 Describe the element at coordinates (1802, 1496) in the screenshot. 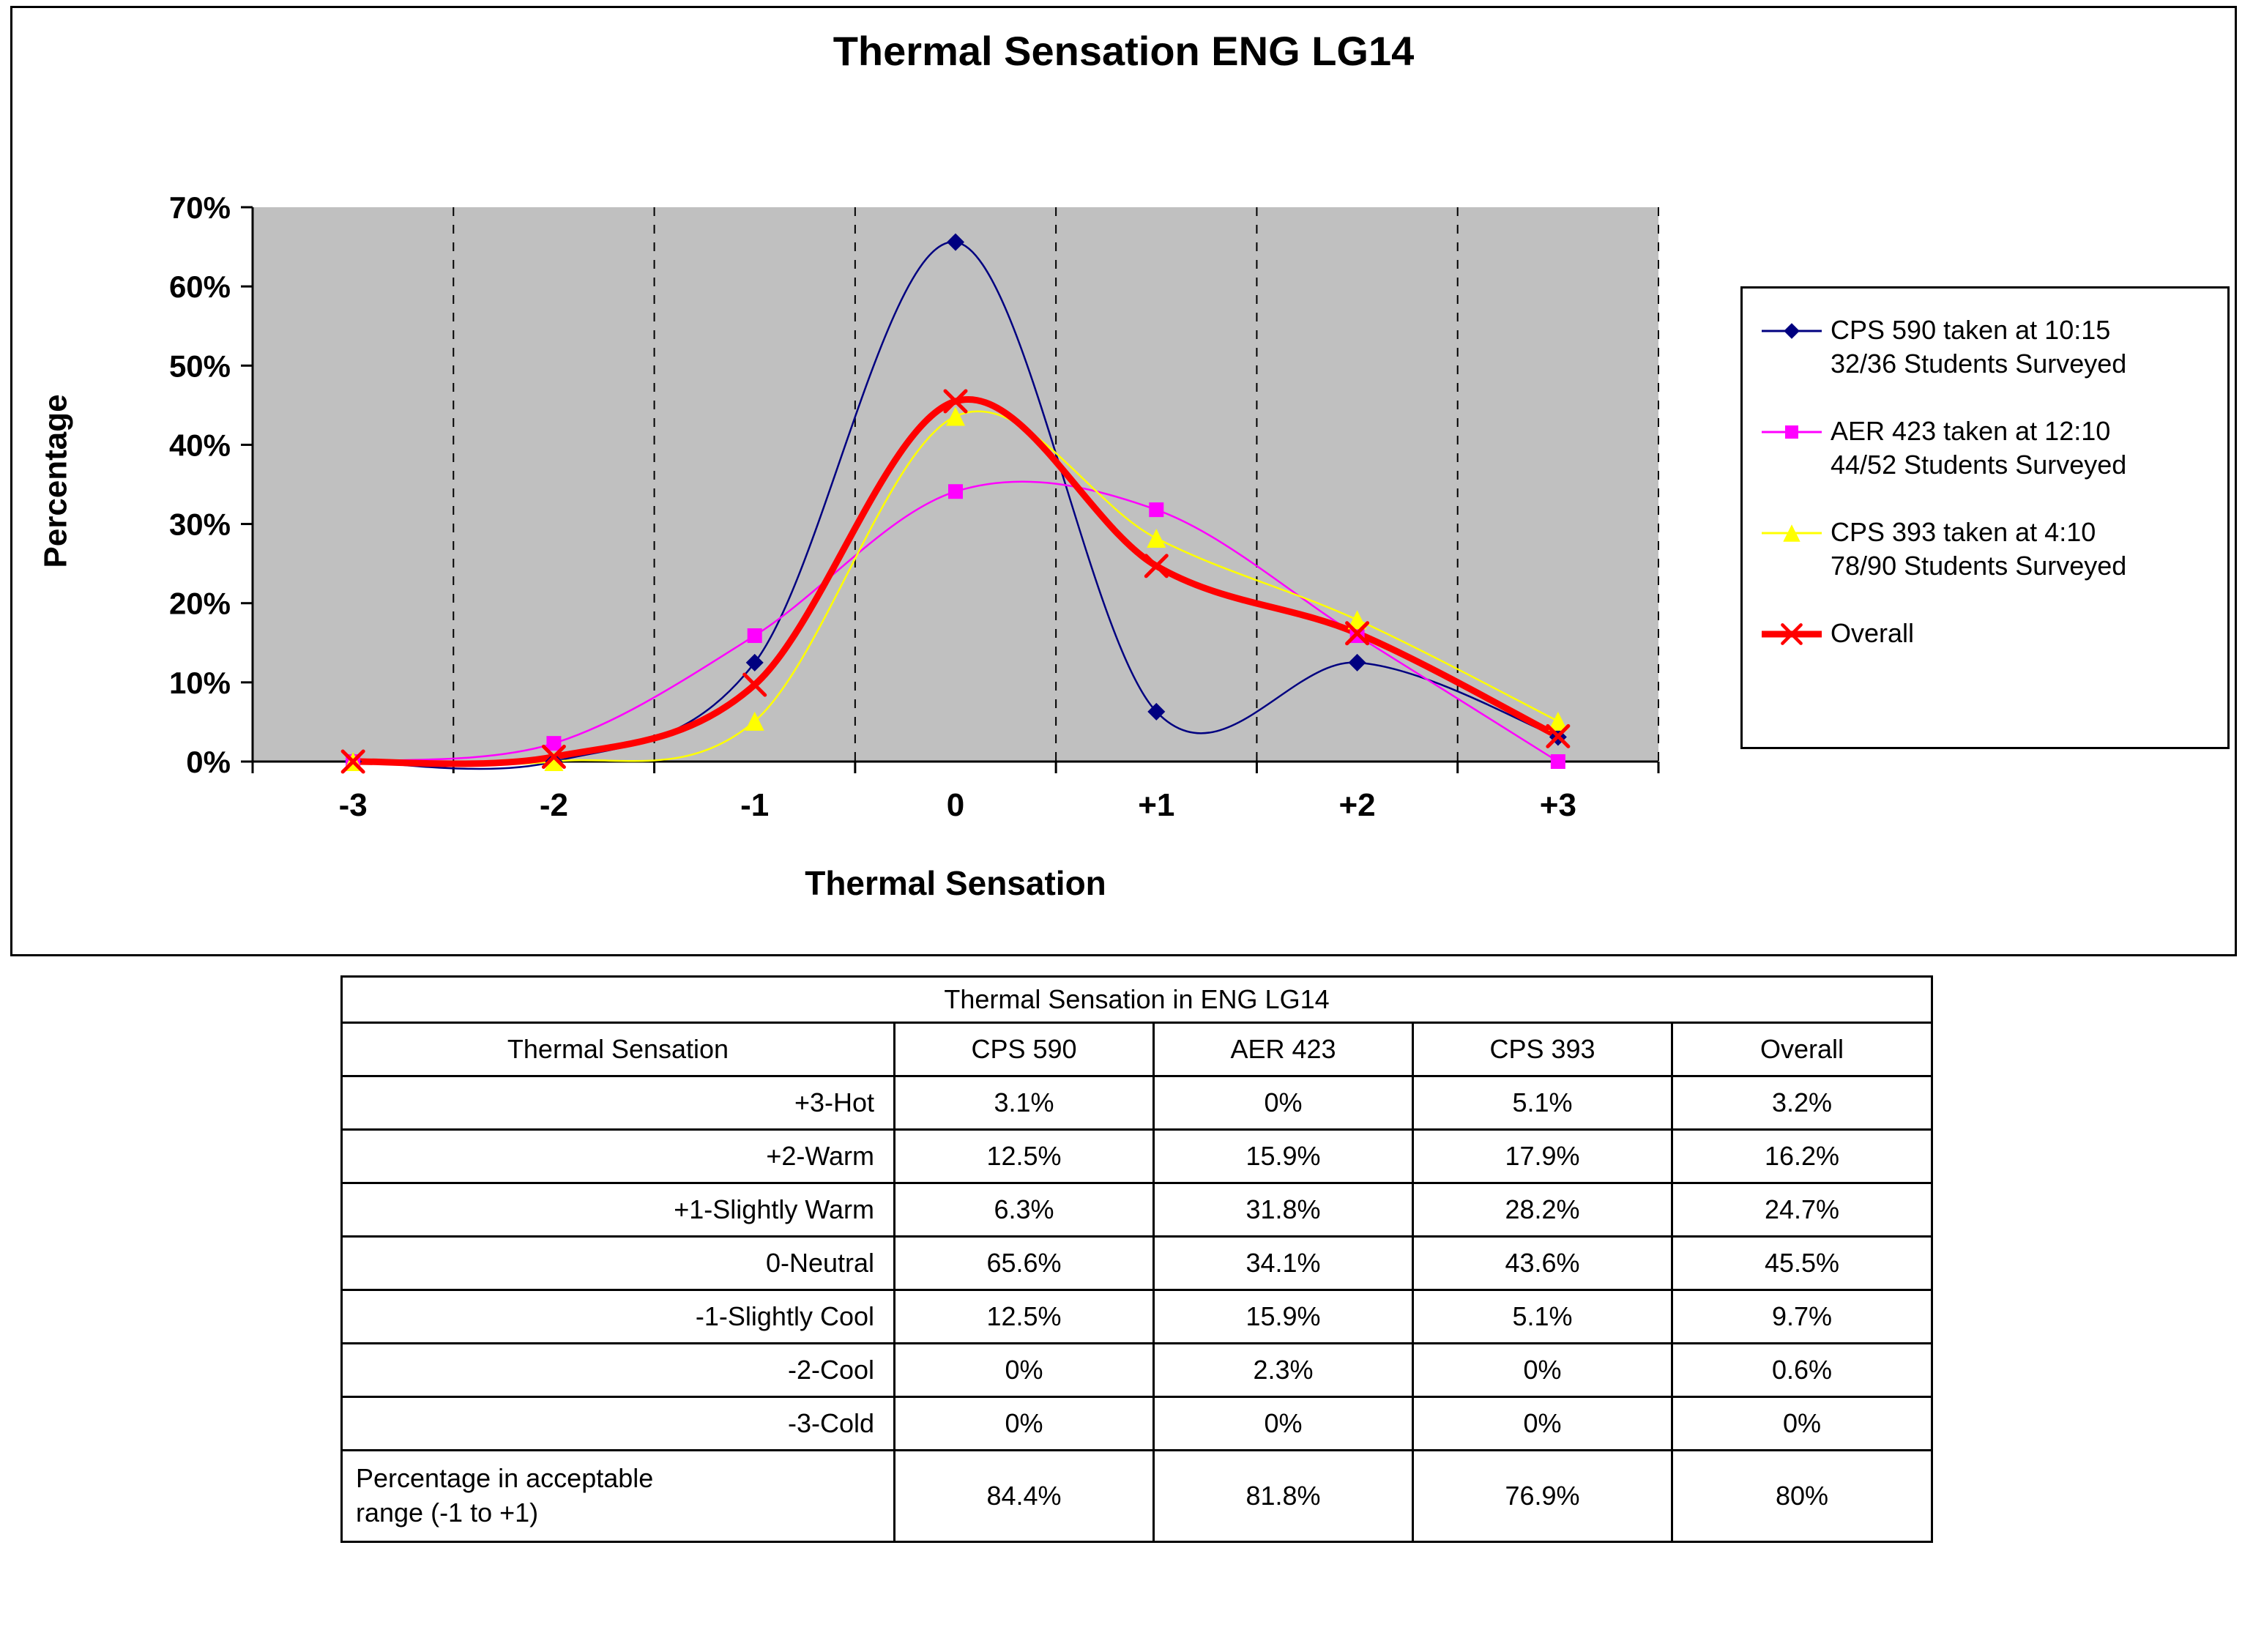

I see `table-cell: 80%` at that location.